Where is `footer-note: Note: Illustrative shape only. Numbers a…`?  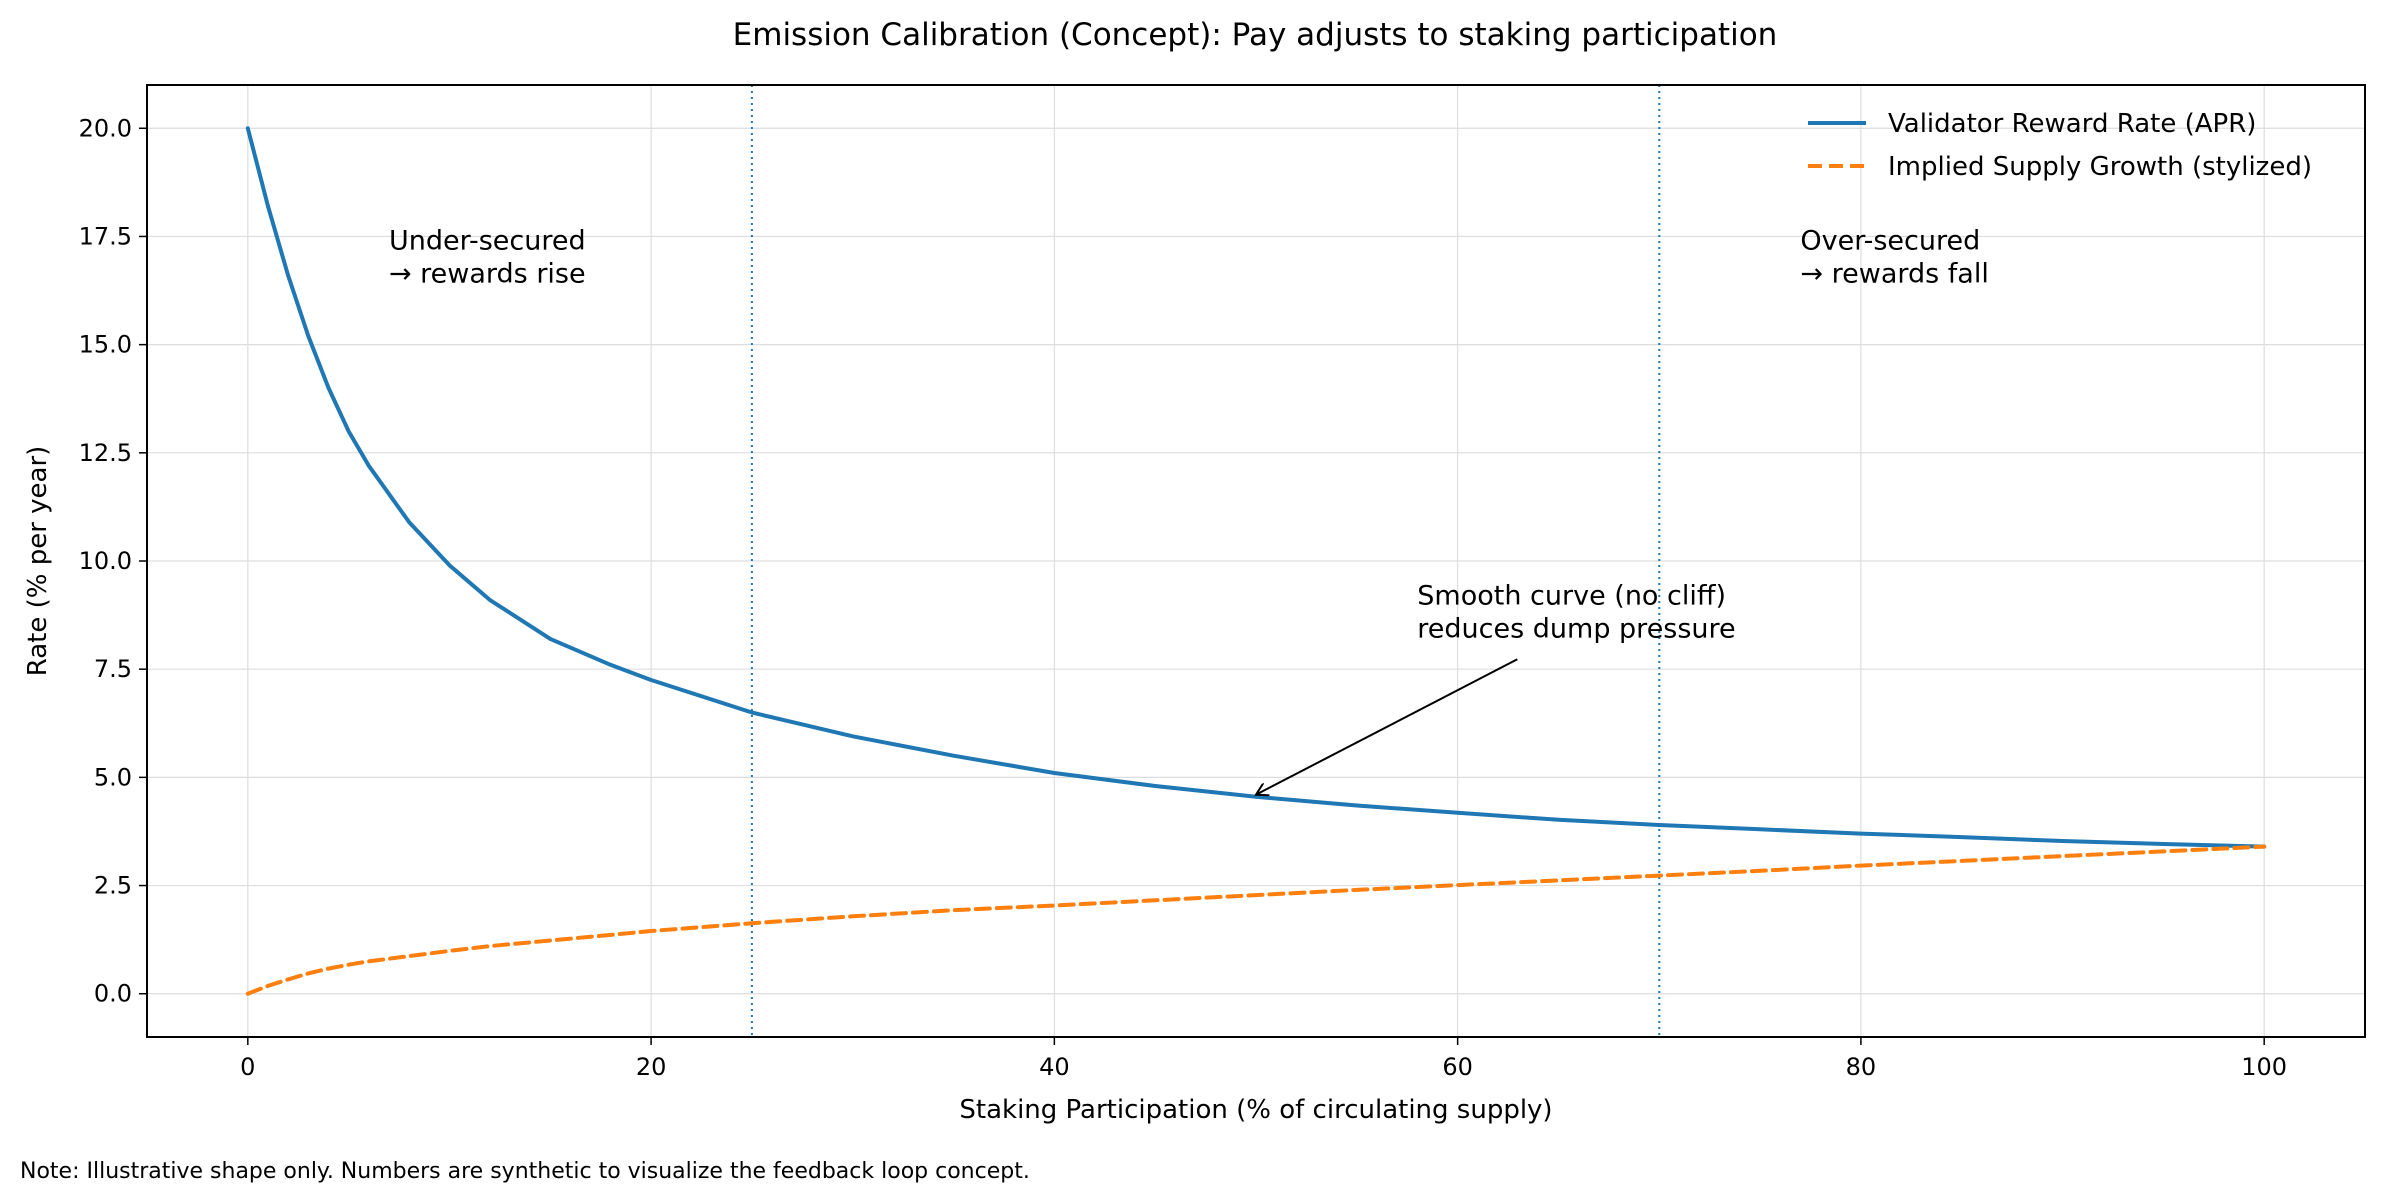
footer-note: Note: Illustrative shape only. Numbers a… is located at coordinates (525, 1171).